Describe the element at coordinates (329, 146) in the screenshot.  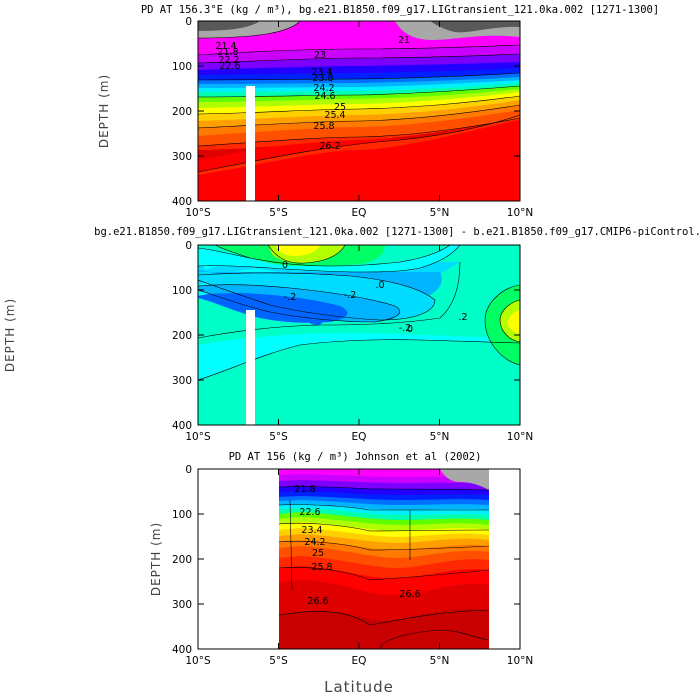
I see `contour-label: 26.2` at that location.